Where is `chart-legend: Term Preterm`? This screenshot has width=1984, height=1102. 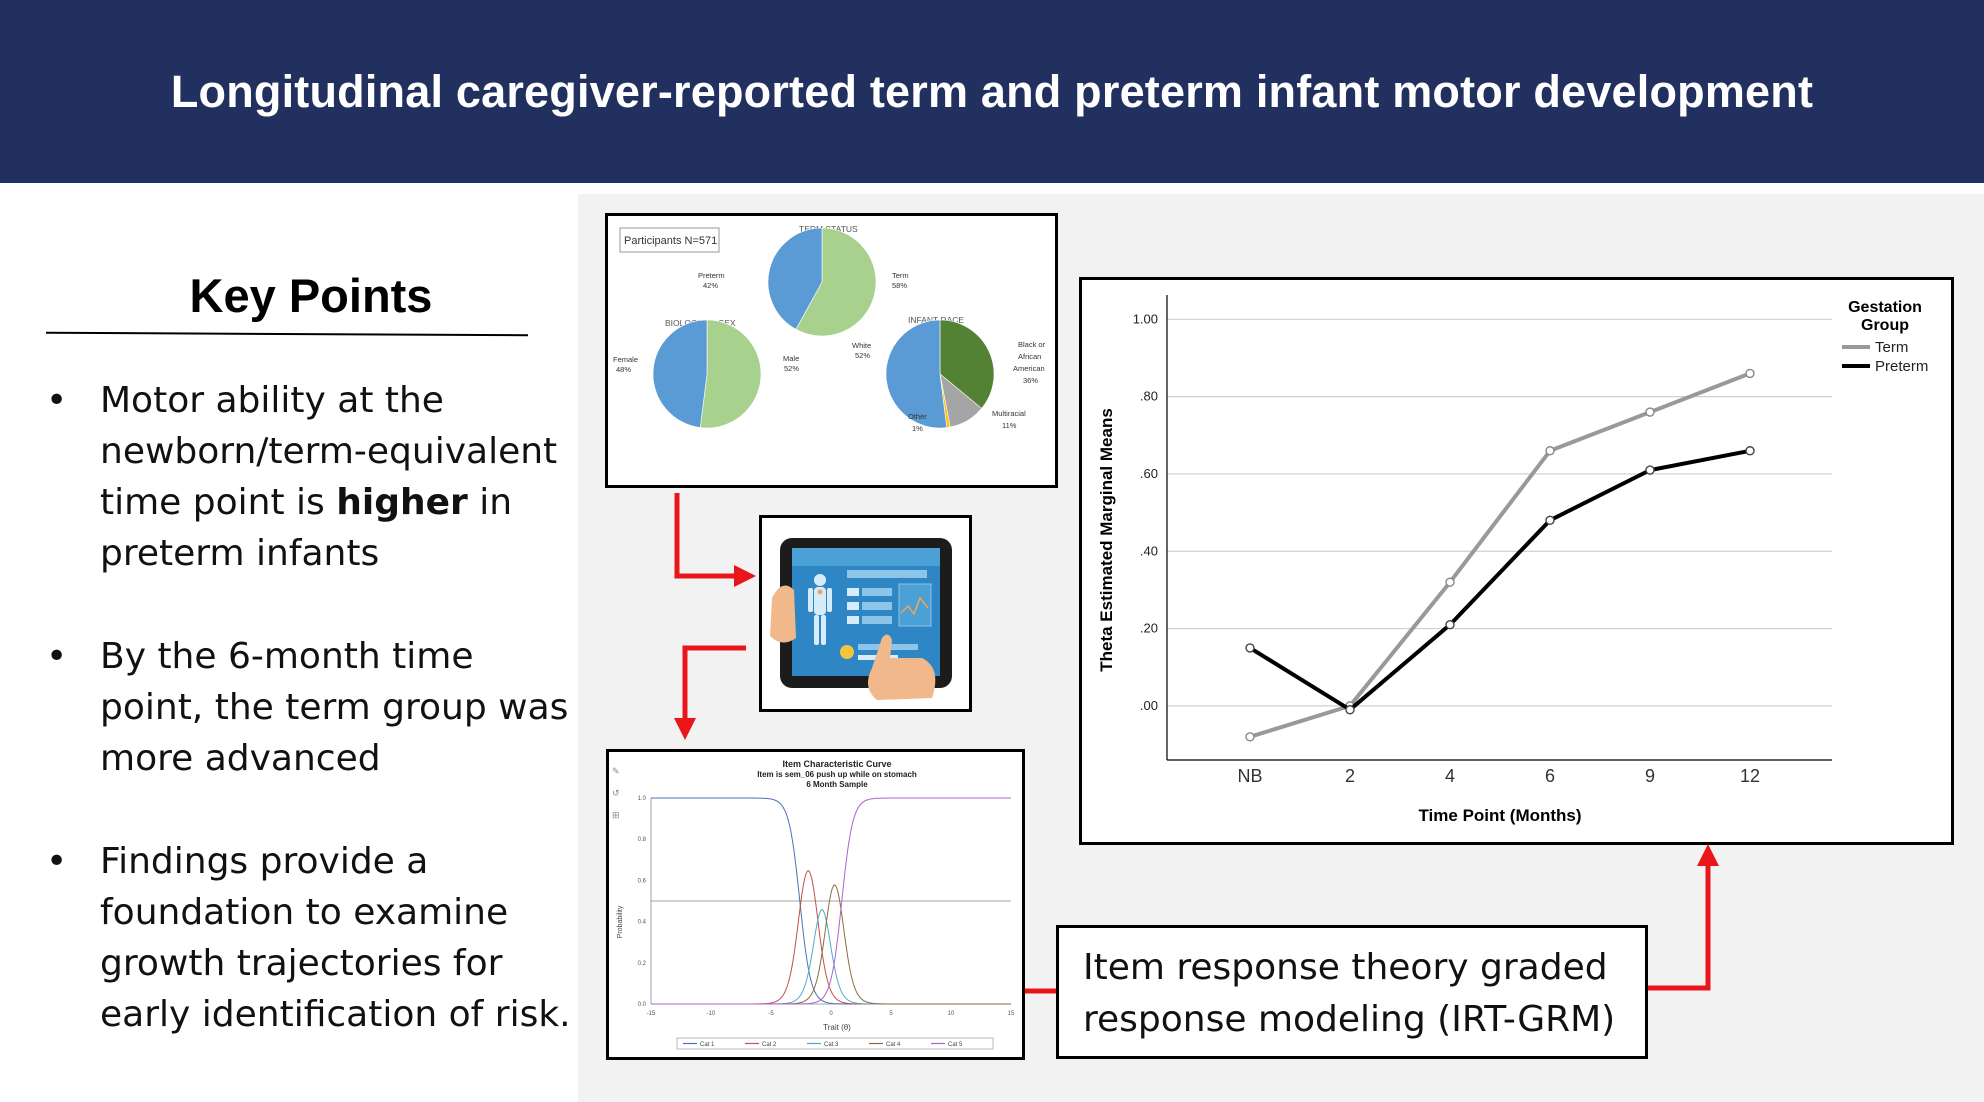 chart-legend: Term Preterm is located at coordinates (1885, 357).